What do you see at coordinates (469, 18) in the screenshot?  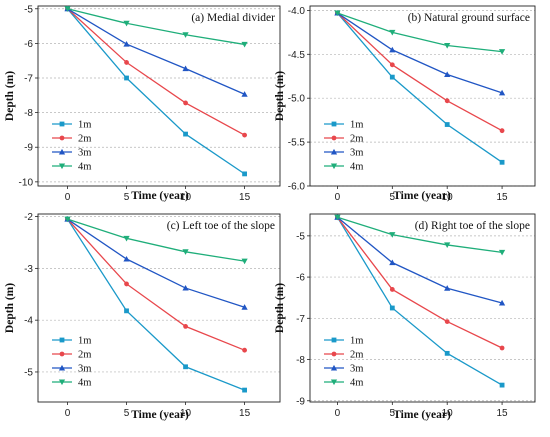 I see `panel-title: (b) Natural ground surface` at bounding box center [469, 18].